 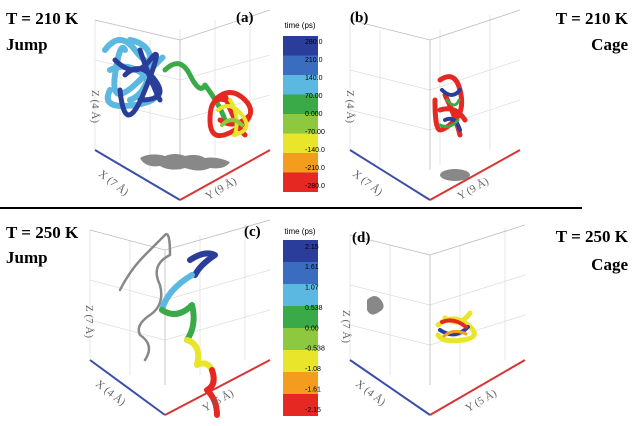 I want to click on axis-label: Y (9 Å), so click(x=222, y=188).